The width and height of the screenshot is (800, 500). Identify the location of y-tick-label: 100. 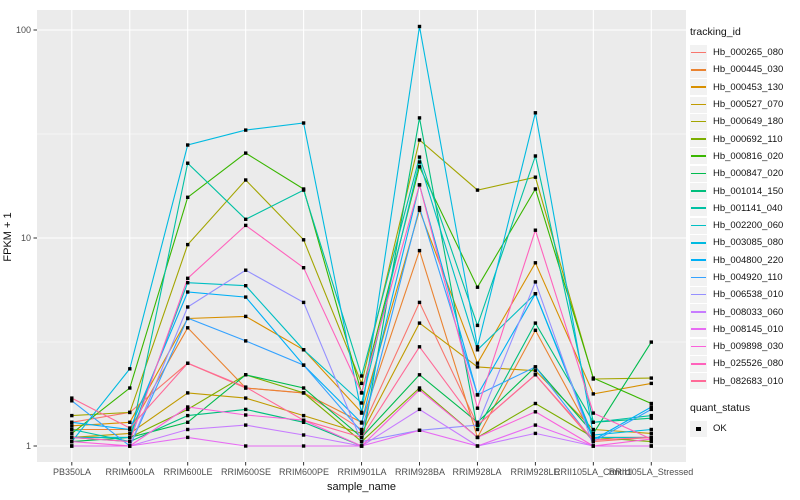
(23, 30).